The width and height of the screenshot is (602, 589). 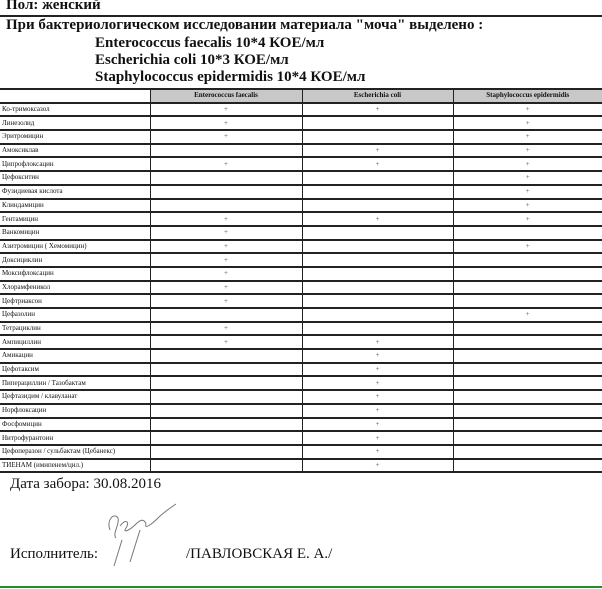 What do you see at coordinates (75, 192) in the screenshot?
I see `antibiotic-name: Фузидиевая кислота` at bounding box center [75, 192].